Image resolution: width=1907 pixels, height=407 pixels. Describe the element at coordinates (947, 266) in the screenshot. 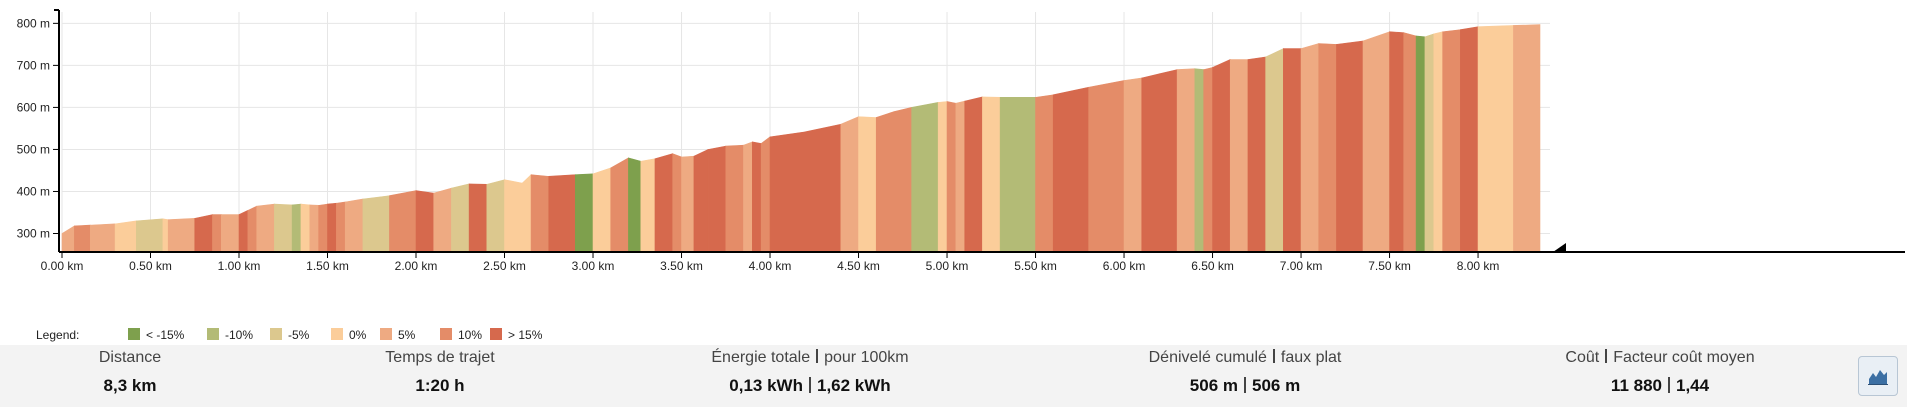

I see `x-tick-label: 5.00 km` at that location.